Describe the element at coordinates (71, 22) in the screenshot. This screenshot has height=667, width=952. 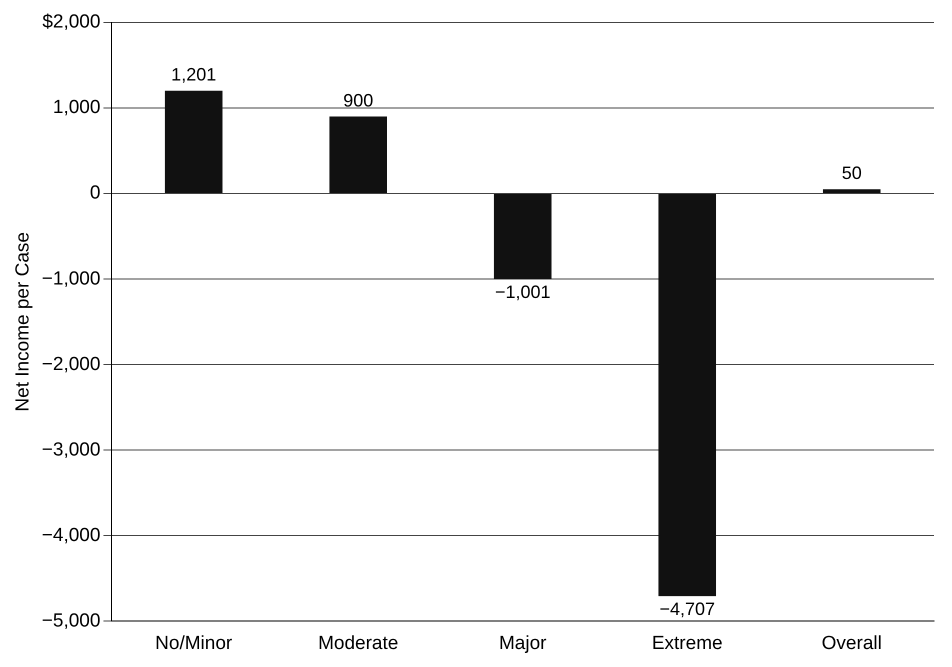
I see `y-tick-label: $2,000` at that location.